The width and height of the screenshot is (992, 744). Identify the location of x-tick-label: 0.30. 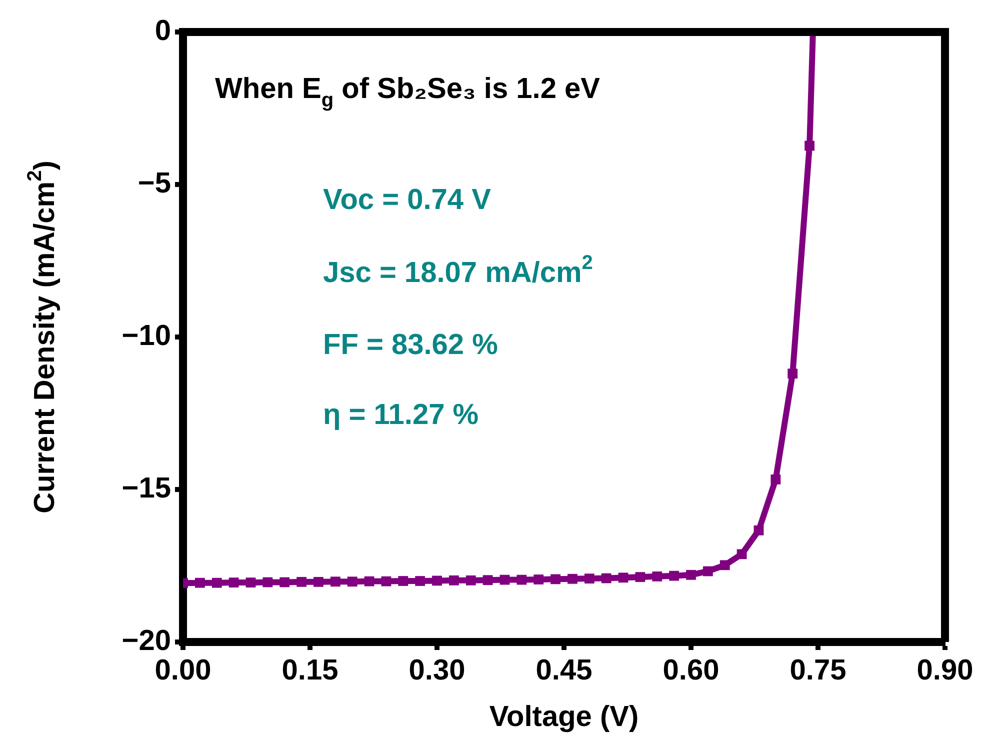
(437, 670).